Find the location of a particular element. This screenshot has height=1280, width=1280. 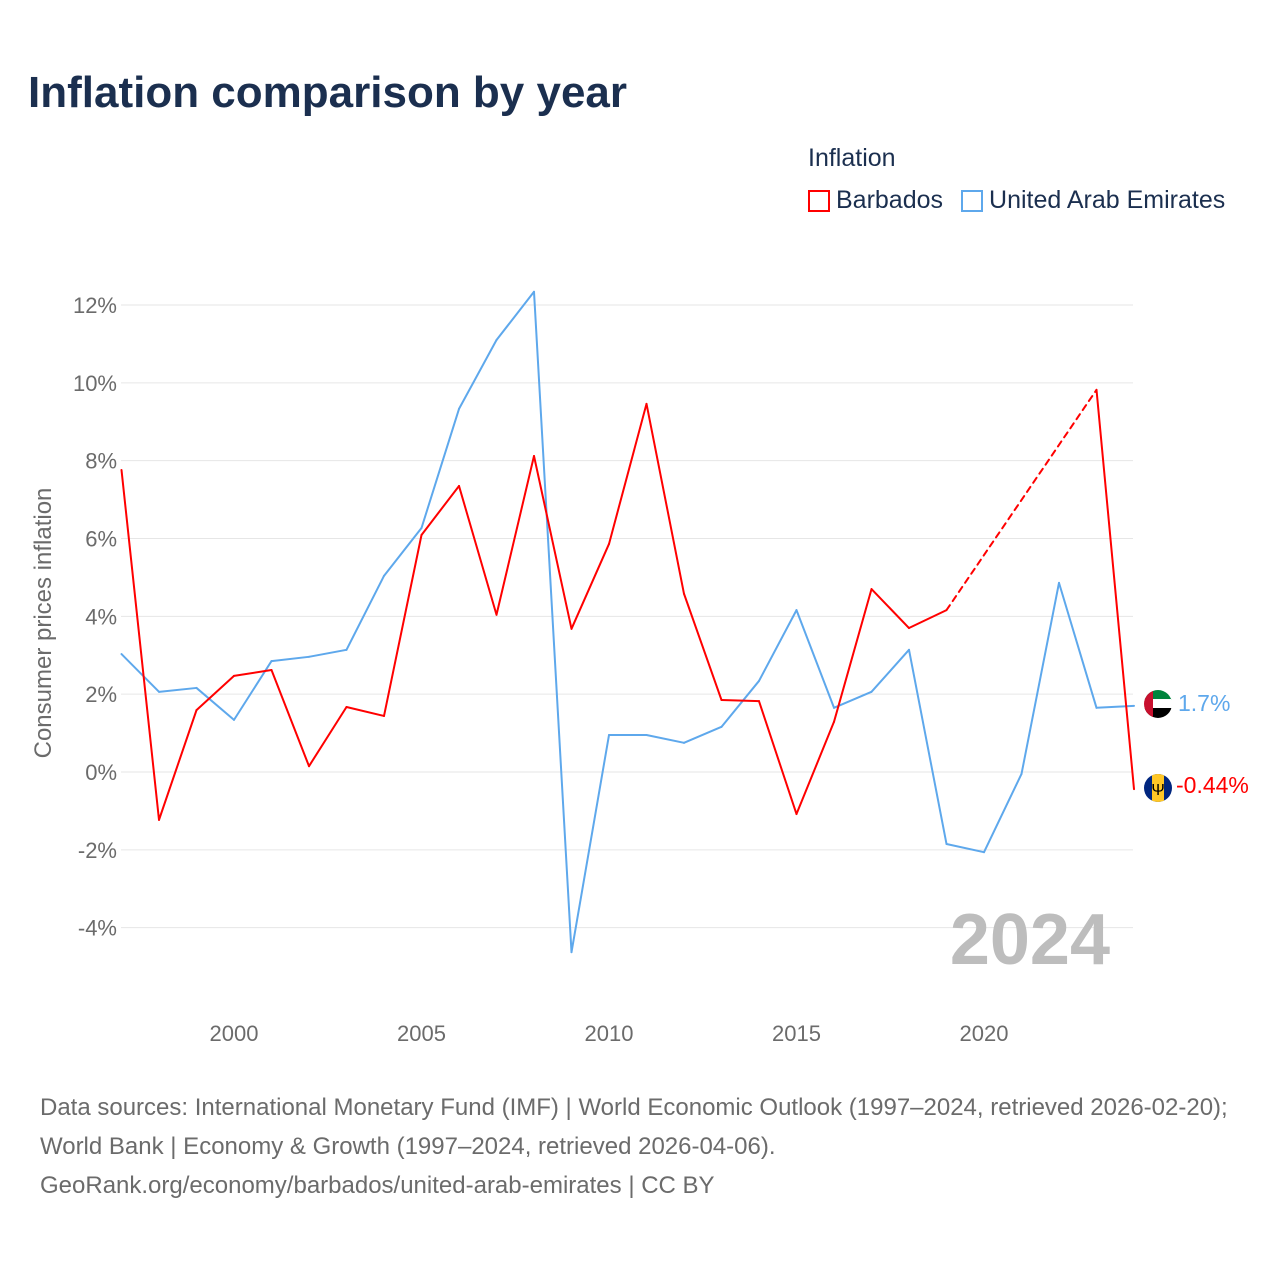

y-tick-label: 6% is located at coordinates (101, 539).